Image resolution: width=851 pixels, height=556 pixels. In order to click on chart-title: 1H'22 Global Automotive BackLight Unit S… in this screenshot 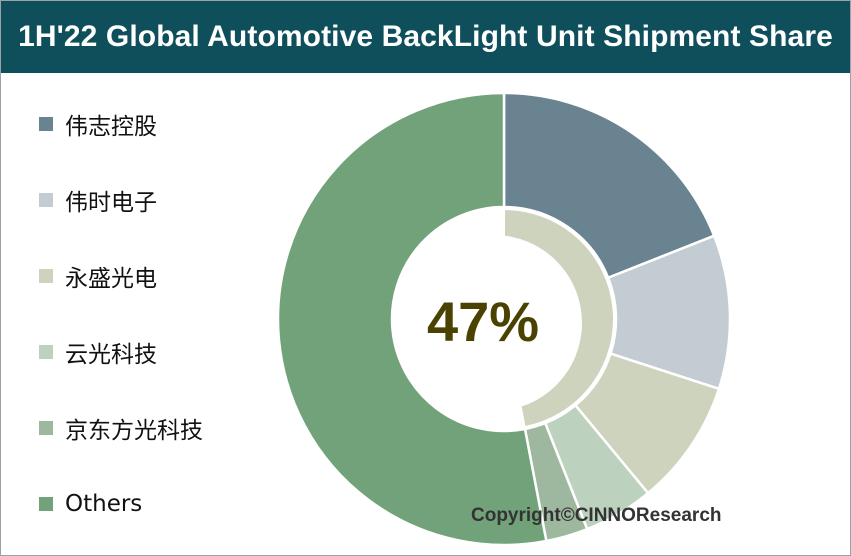, I will do `click(425, 36)`.